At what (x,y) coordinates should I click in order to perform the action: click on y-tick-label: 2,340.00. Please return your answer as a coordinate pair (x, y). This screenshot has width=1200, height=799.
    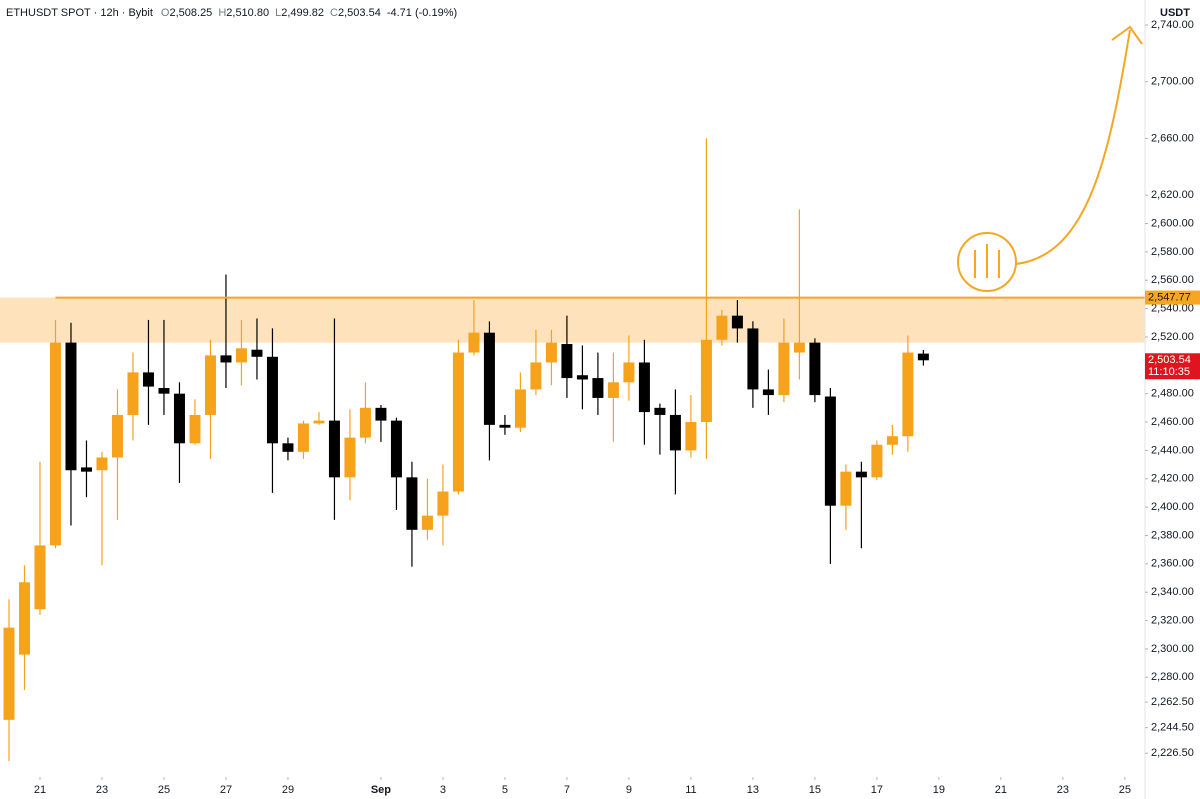
    Looking at the image, I should click on (1172, 592).